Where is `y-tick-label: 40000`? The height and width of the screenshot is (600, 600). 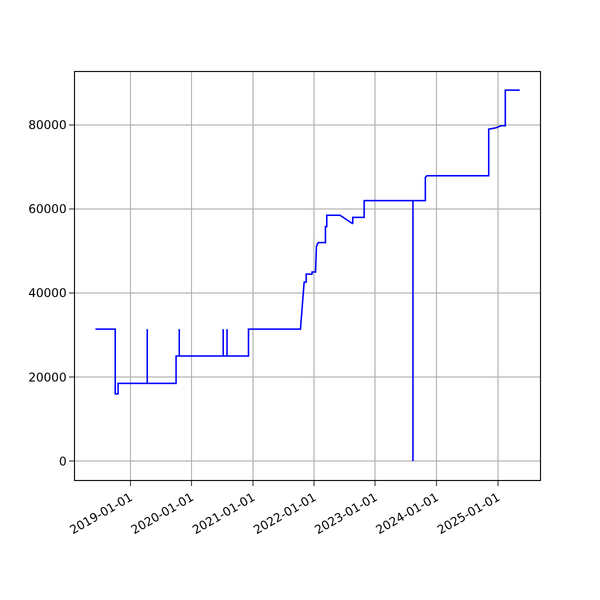
y-tick-label: 40000 is located at coordinates (47, 293).